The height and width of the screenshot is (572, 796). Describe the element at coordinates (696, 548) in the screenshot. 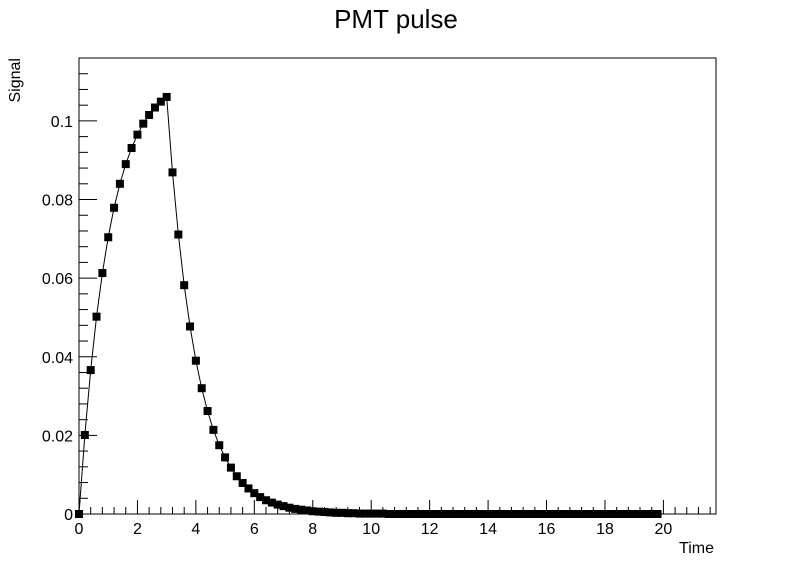

I see `x-axis-label: Time` at that location.